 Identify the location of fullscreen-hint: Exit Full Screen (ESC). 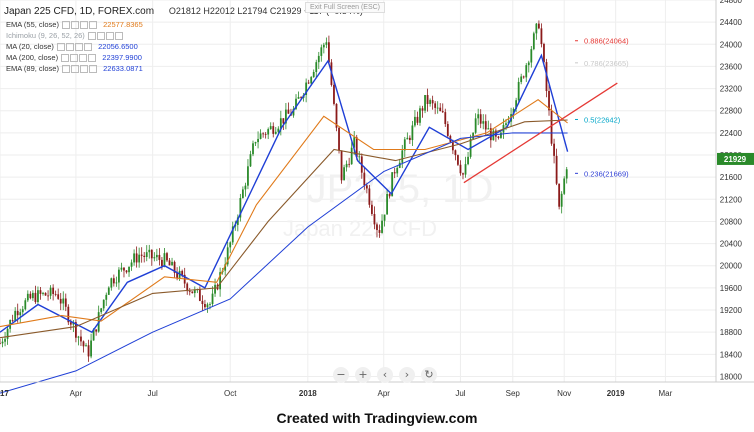
(345, 7).